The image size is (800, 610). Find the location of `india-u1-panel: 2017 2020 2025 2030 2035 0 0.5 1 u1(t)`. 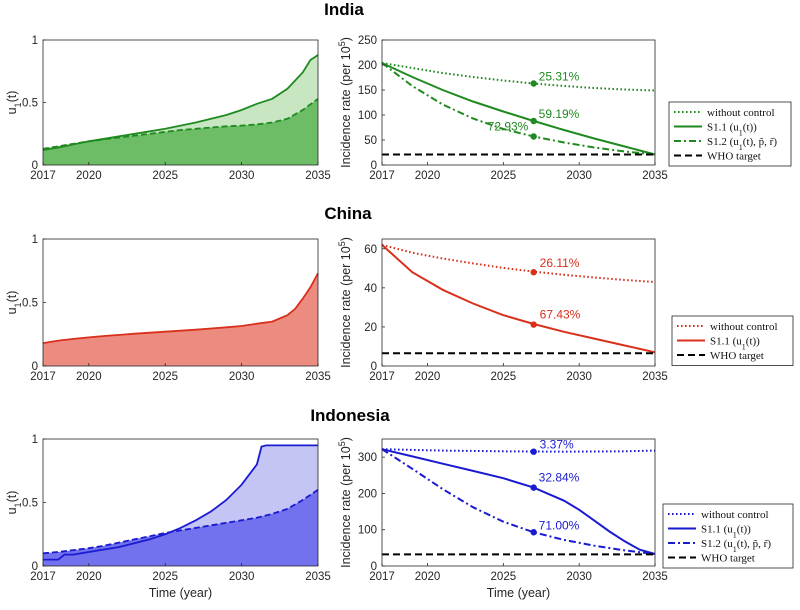

india-u1-panel: 2017 2020 2025 2030 2035 0 0.5 1 u1(t) is located at coordinates (168, 108).